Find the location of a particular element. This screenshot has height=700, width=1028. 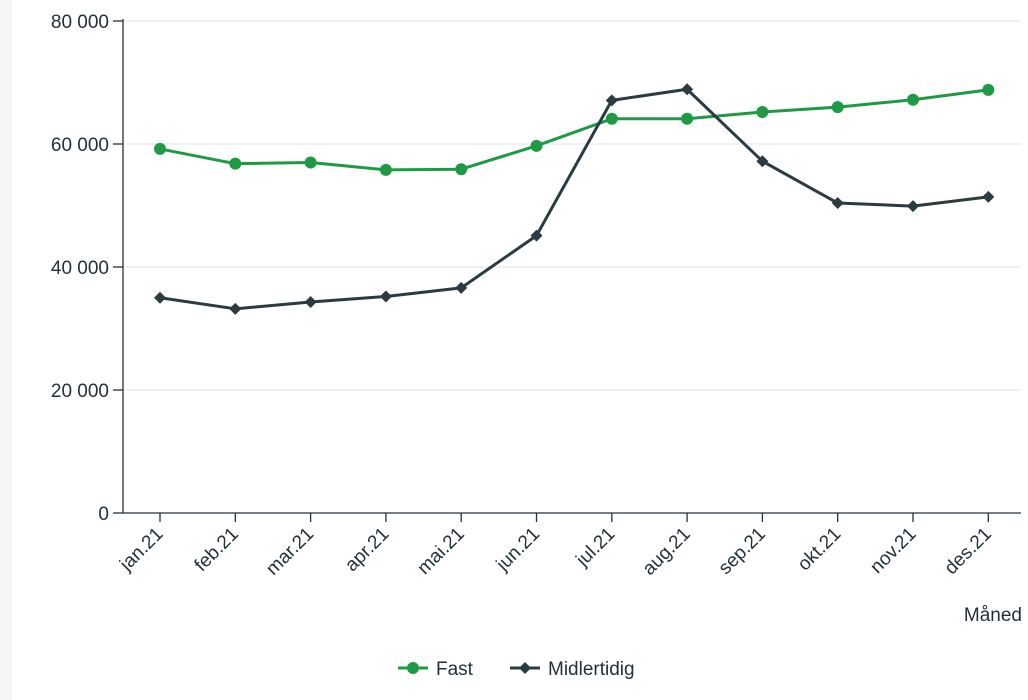

y-axis-ticks: 0 20 000 40 000 60 000 80 000 is located at coordinates (87, 268).